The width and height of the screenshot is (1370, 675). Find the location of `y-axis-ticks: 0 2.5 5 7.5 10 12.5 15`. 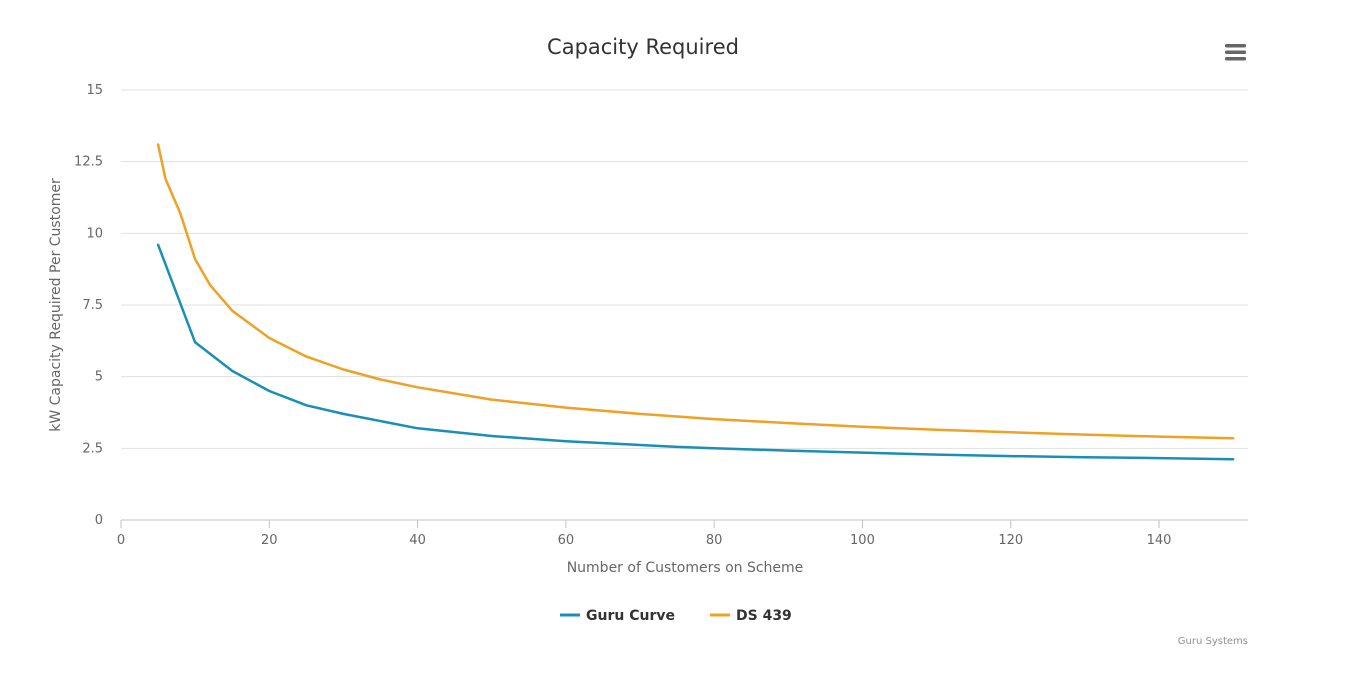

y-axis-ticks: 0 2.5 5 7.5 10 12.5 15 is located at coordinates (88, 305).